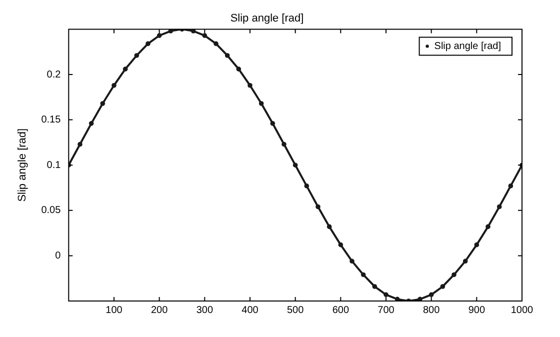 The width and height of the screenshot is (560, 337). I want to click on y-axis-title: Slip angle [rad], so click(22, 165).